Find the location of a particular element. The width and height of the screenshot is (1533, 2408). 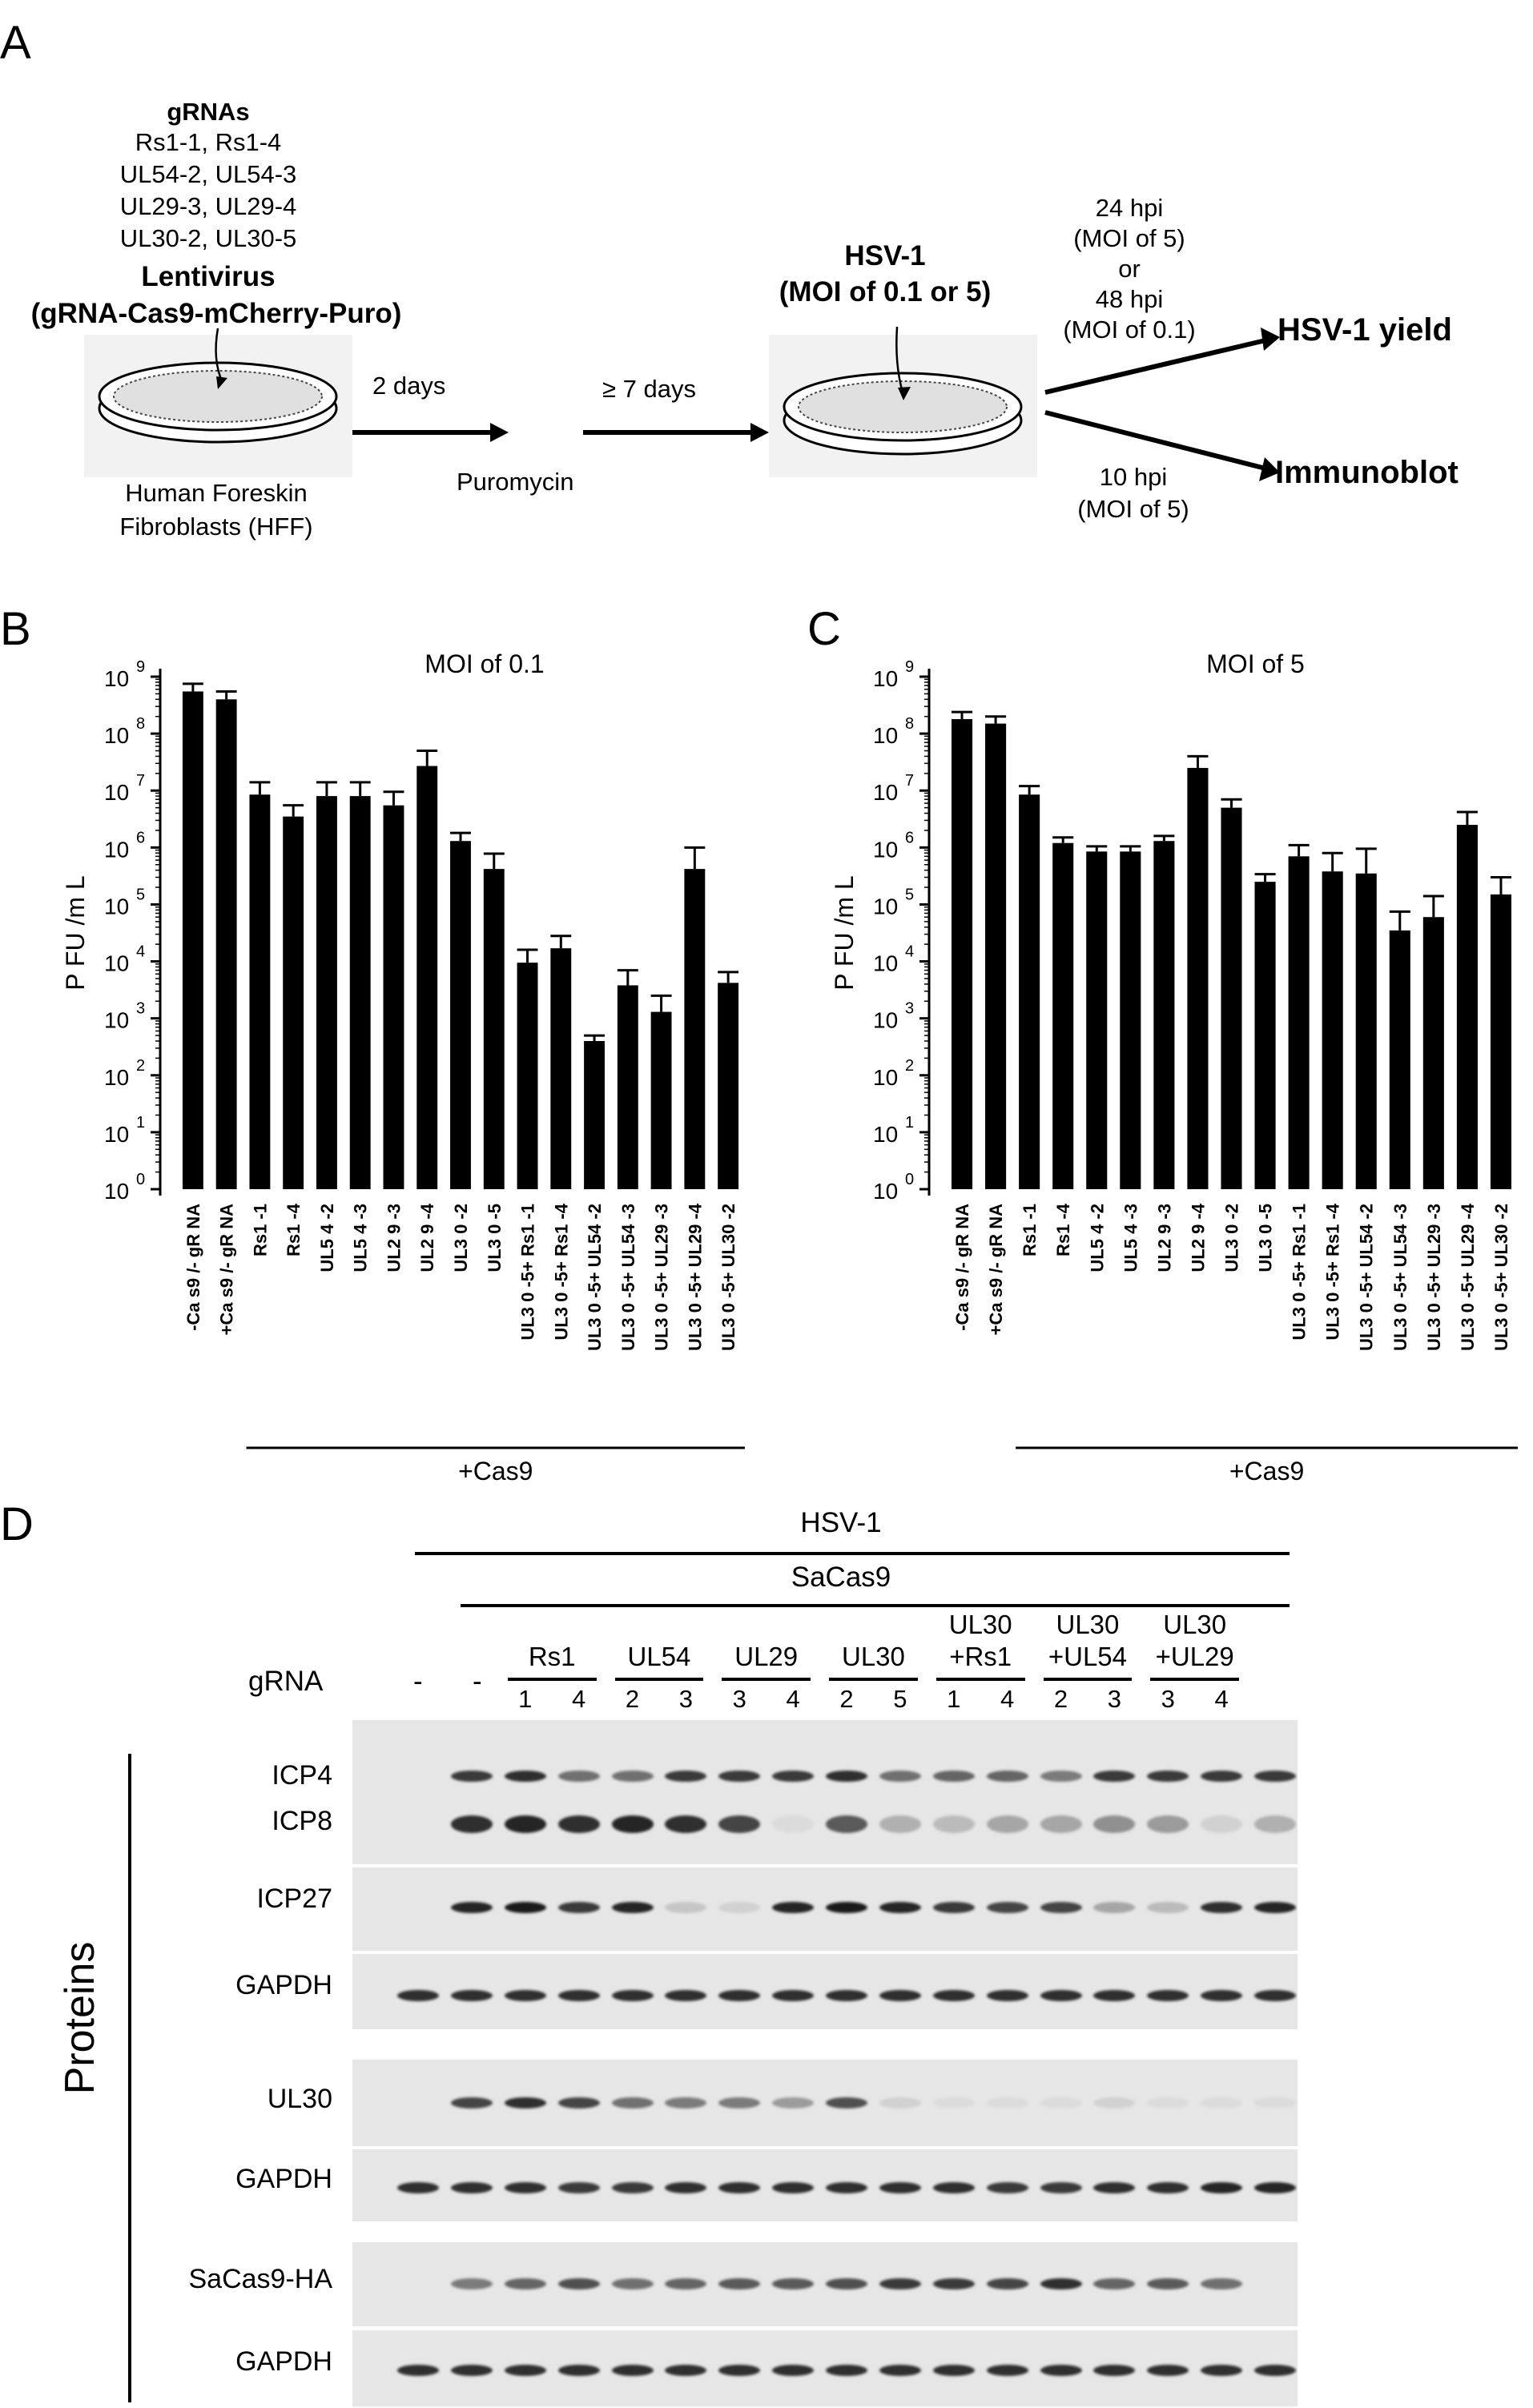

virus-moi: (MOI of 0.1 or 5) is located at coordinates (885, 292).